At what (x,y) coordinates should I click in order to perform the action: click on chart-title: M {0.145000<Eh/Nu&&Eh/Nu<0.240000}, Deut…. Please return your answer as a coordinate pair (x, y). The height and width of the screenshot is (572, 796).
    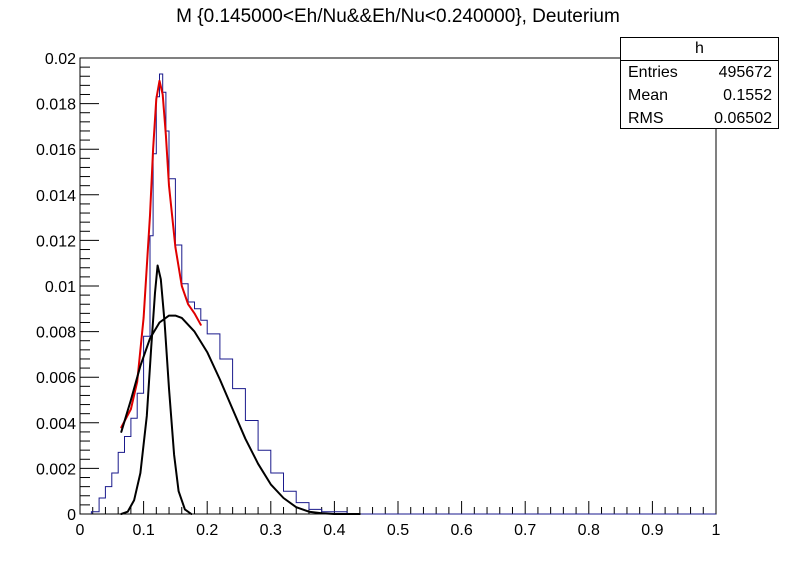
    Looking at the image, I should click on (398, 16).